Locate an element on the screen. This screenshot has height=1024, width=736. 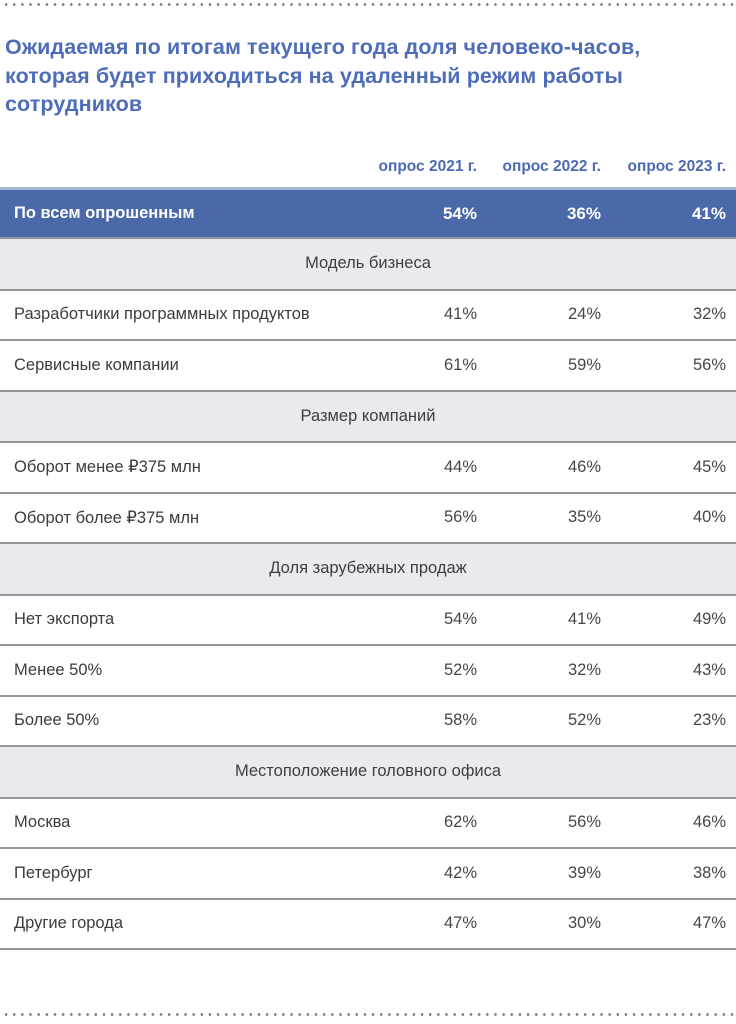
section-header-label: Размер компаний is located at coordinates (368, 415).